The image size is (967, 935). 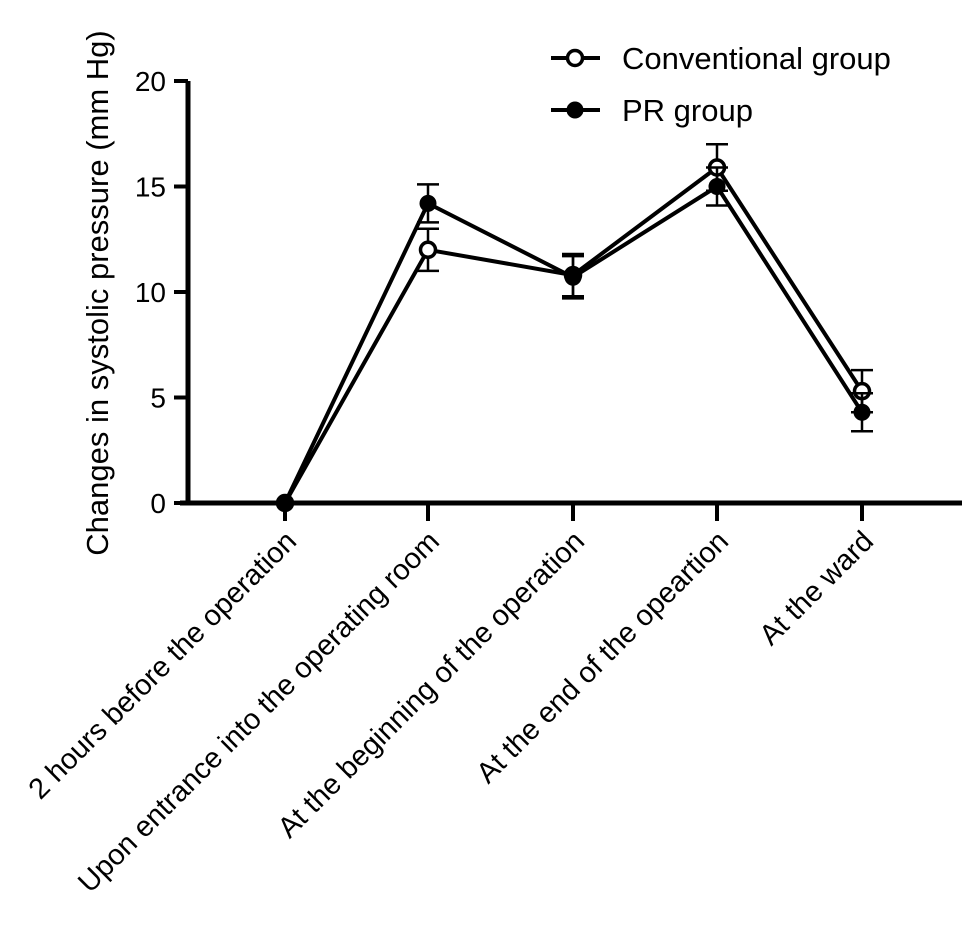 What do you see at coordinates (163, 665) in the screenshot?
I see `x-tick-label: 2 hours before the operation` at bounding box center [163, 665].